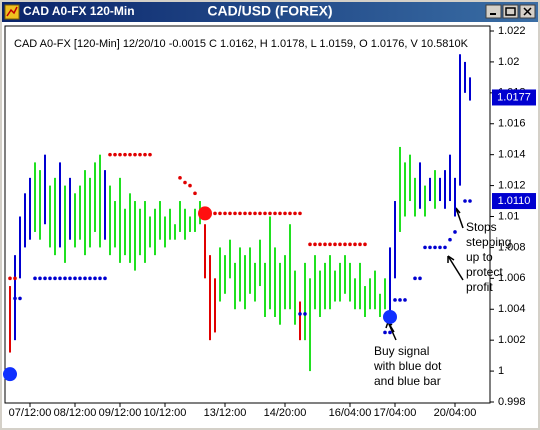 This screenshot has width=540, height=430. Describe the element at coordinates (512, 309) in the screenshot. I see `y-tick-label: 1.004` at that location.